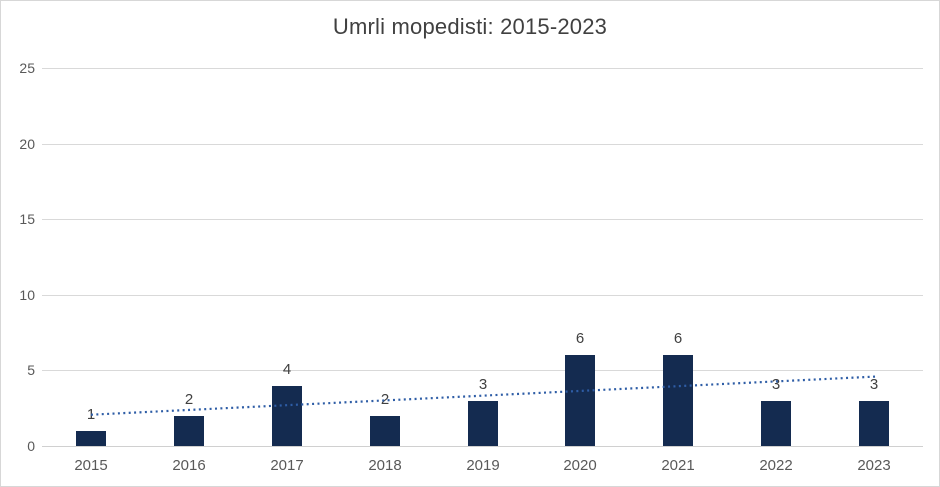 The width and height of the screenshot is (940, 487). What do you see at coordinates (189, 465) in the screenshot?
I see `x-axis-tick-label: 2016` at bounding box center [189, 465].